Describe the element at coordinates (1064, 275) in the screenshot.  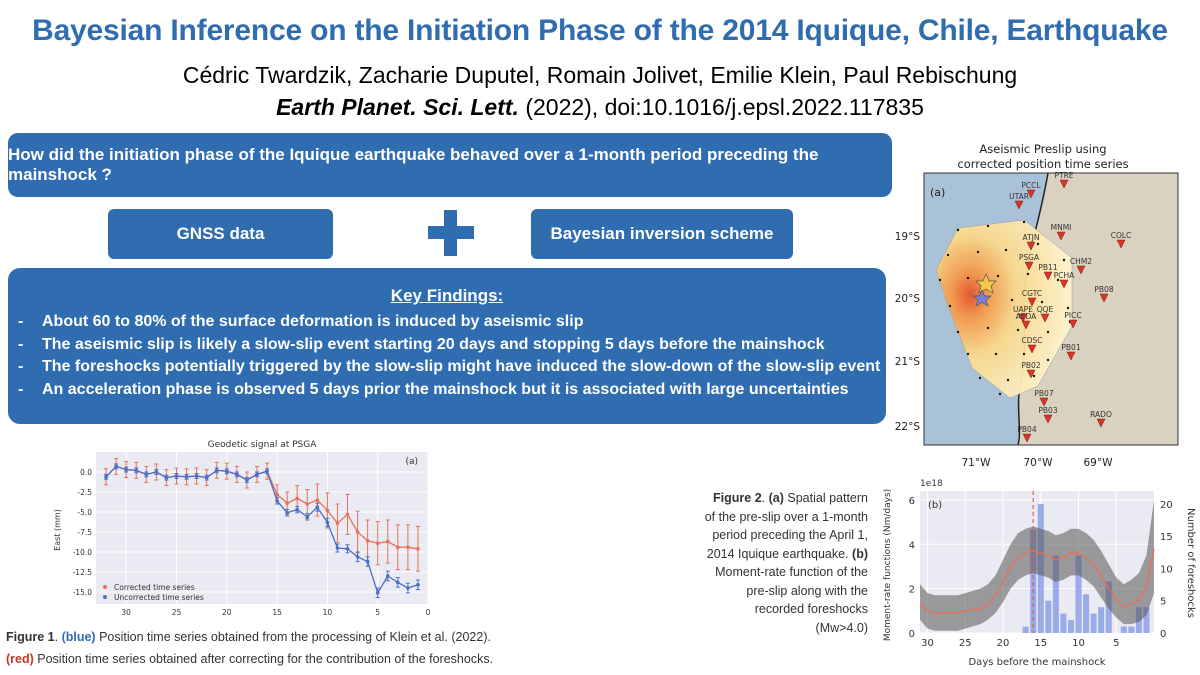
I see `station-label: PCHA` at that location.